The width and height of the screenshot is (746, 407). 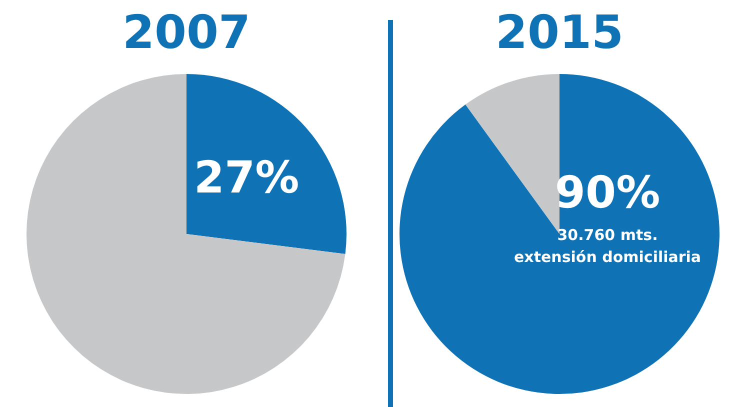 I want to click on data-label: 27%, so click(x=247, y=178).